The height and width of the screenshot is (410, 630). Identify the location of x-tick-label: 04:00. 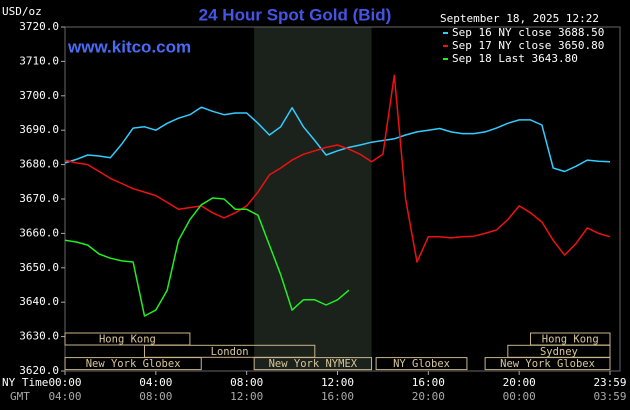
(155, 382).